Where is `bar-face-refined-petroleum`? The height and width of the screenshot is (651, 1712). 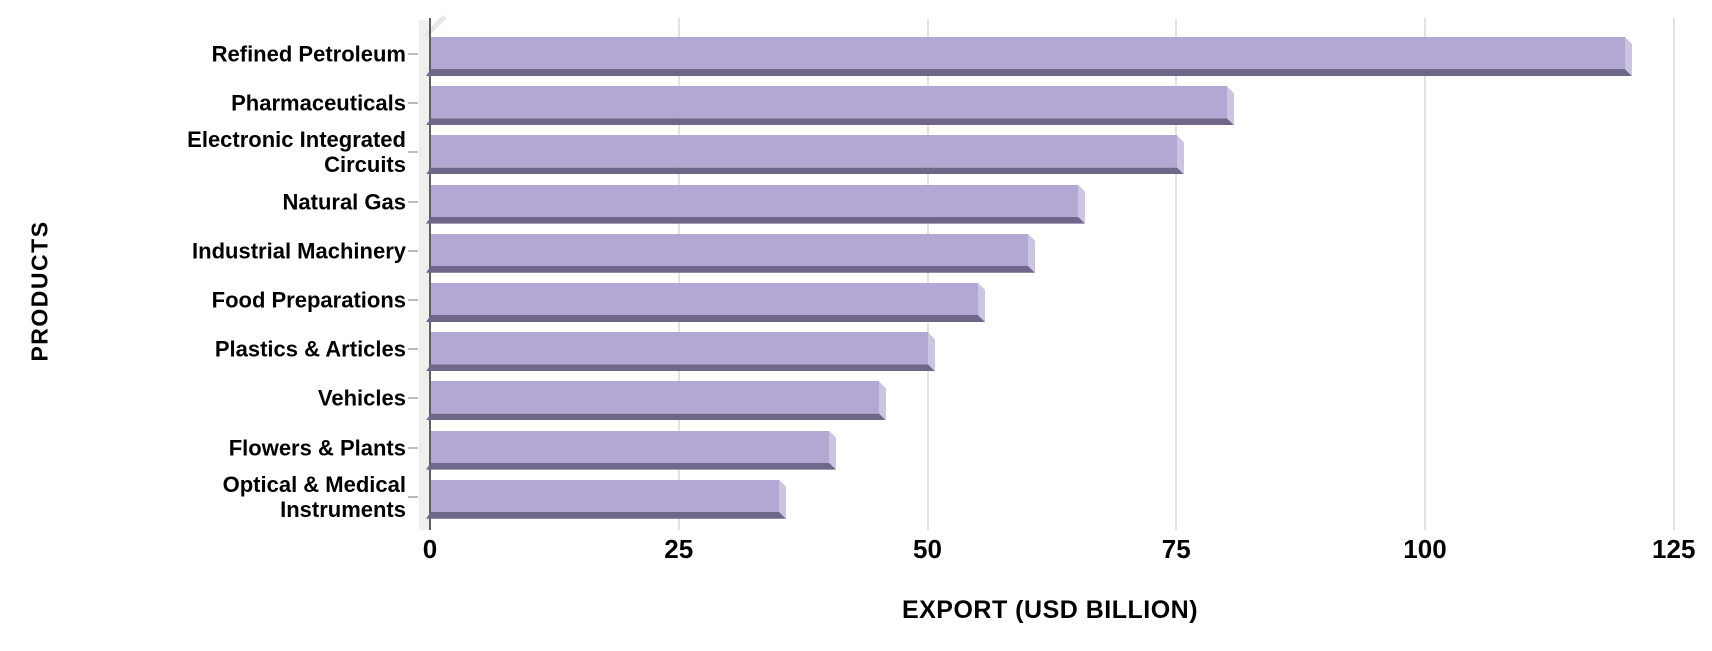 bar-face-refined-petroleum is located at coordinates (1028, 53).